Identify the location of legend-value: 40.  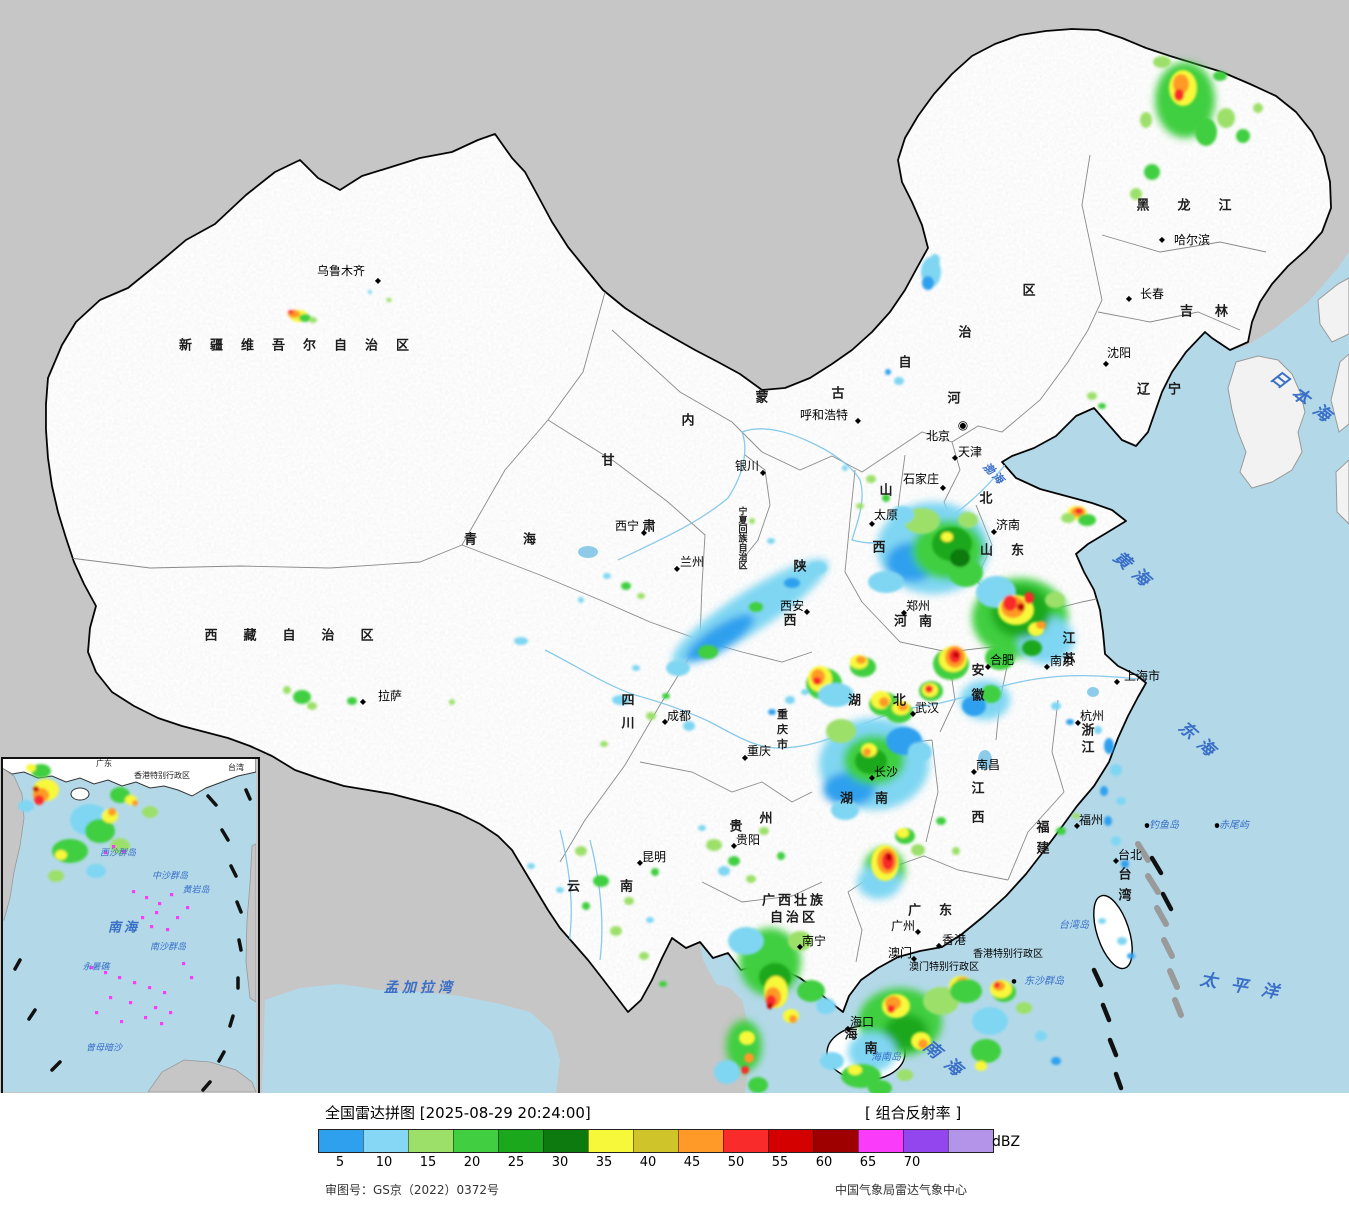
(648, 1162).